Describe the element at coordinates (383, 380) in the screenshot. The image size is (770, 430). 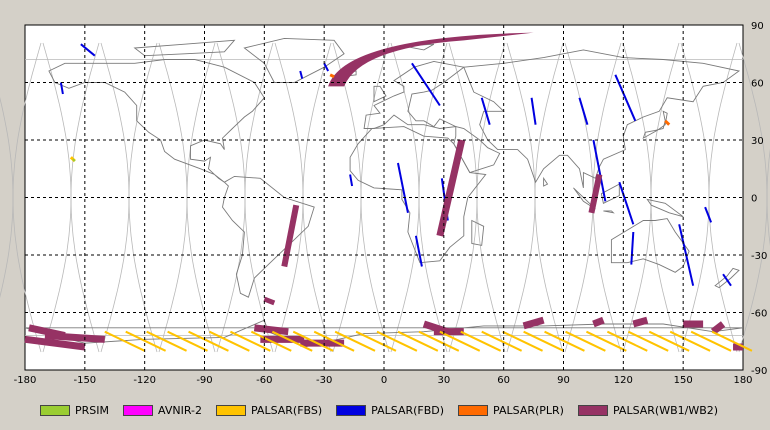
I see `longitude-labels: -180 -150 -120 -90 -60 -30 0 30 60 90 120 150 180` at that location.